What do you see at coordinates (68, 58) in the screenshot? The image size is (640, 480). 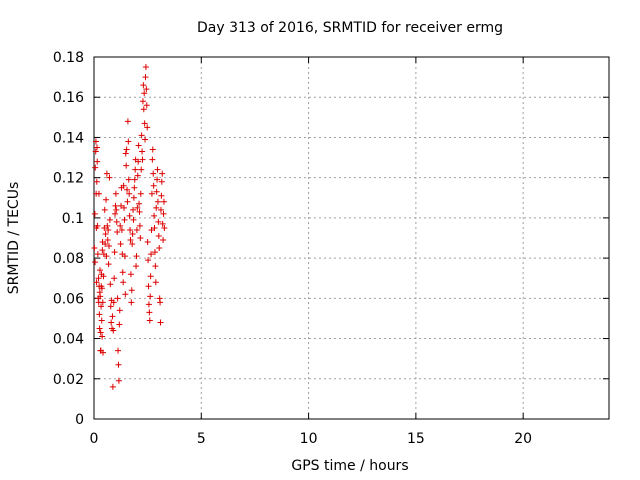 I see `y-tick-label: 0.18` at bounding box center [68, 58].